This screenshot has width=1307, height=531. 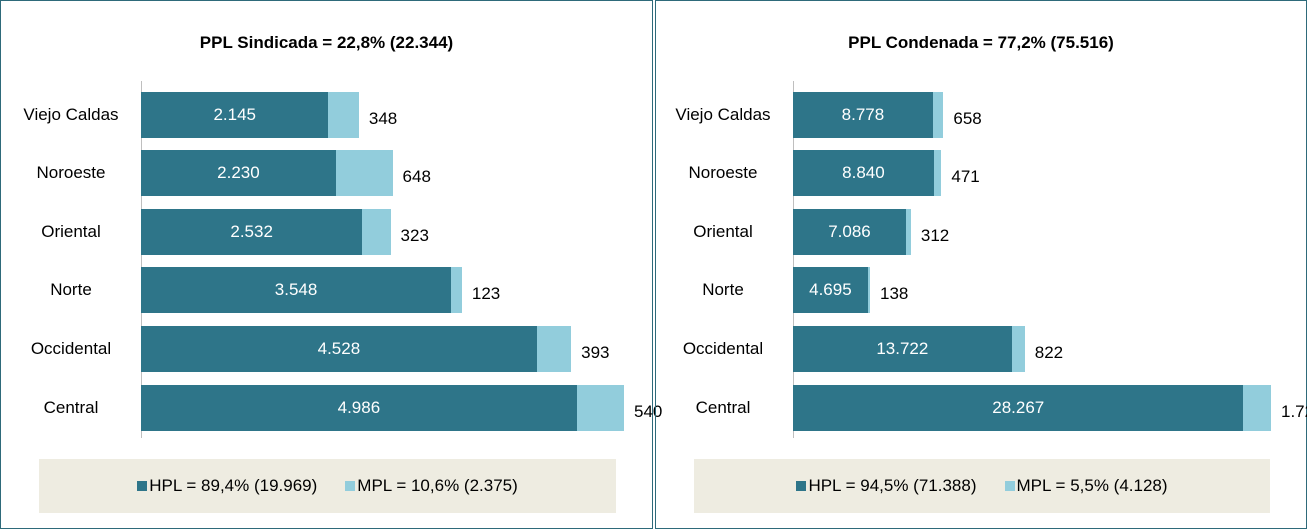 I want to click on value-label: 4.528, so click(x=339, y=348).